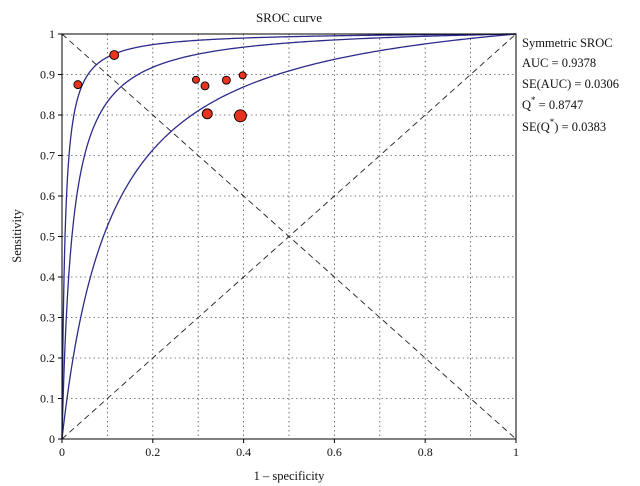 The height and width of the screenshot is (486, 640). I want to click on y-tick-label: 0.2, so click(47, 358).